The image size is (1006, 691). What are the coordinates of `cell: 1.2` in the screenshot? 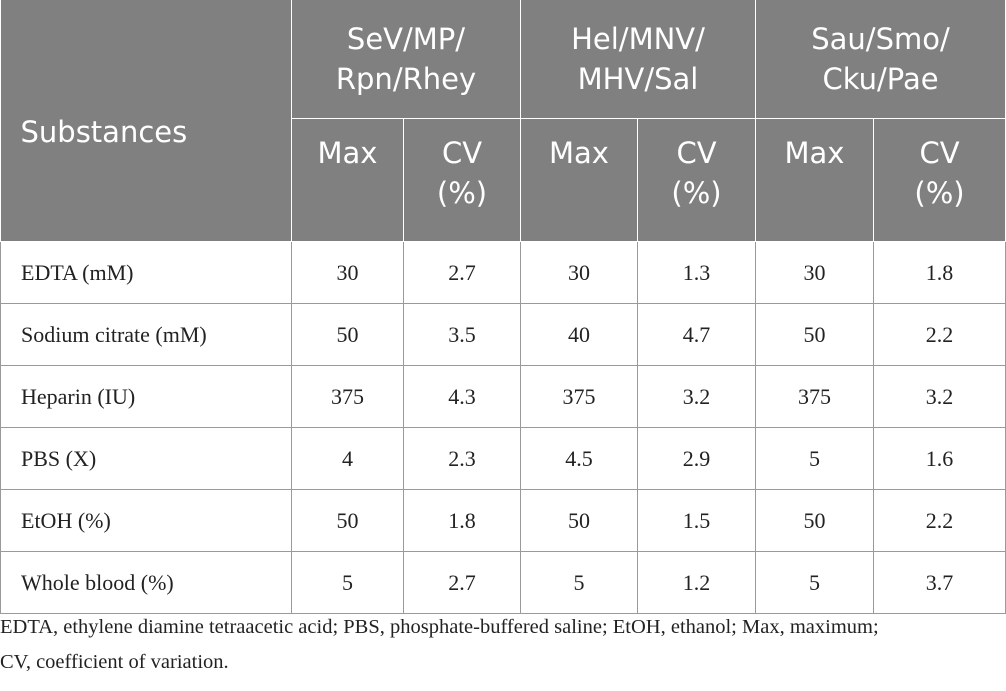 It's located at (696, 582).